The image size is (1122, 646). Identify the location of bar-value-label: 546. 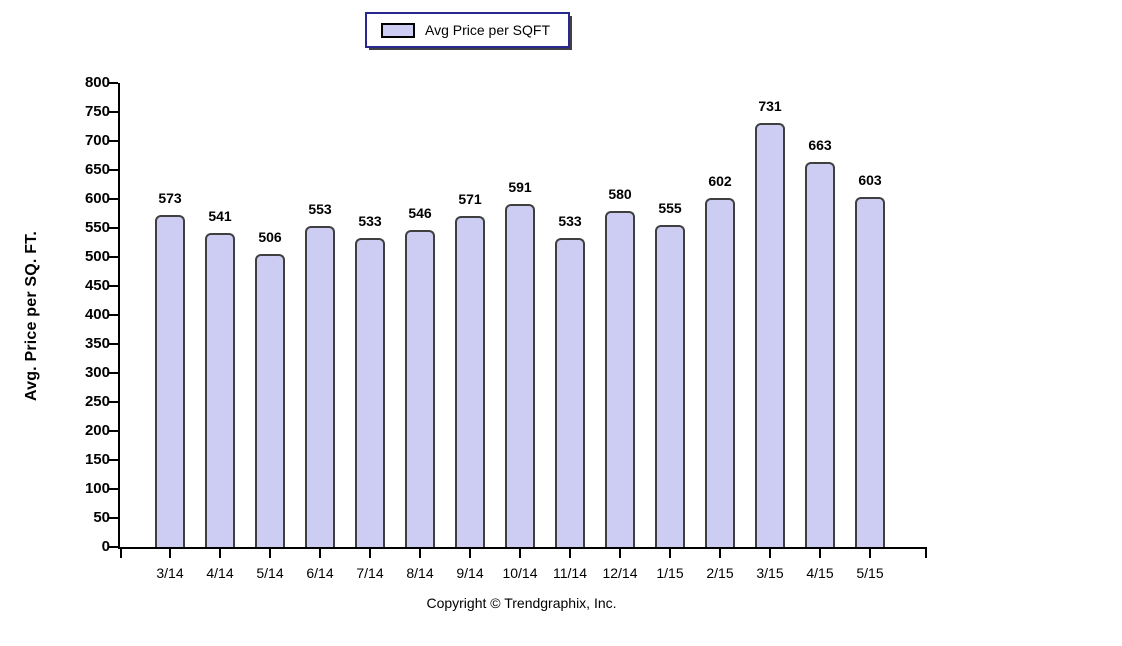
(420, 213).